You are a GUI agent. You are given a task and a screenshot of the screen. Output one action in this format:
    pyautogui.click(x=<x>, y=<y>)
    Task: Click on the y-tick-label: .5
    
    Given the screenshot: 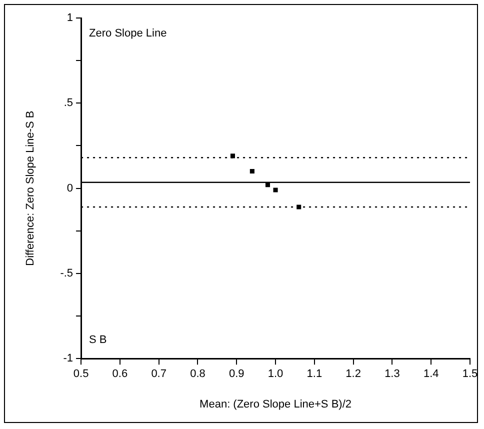 What is the action you would take?
    pyautogui.click(x=69, y=103)
    